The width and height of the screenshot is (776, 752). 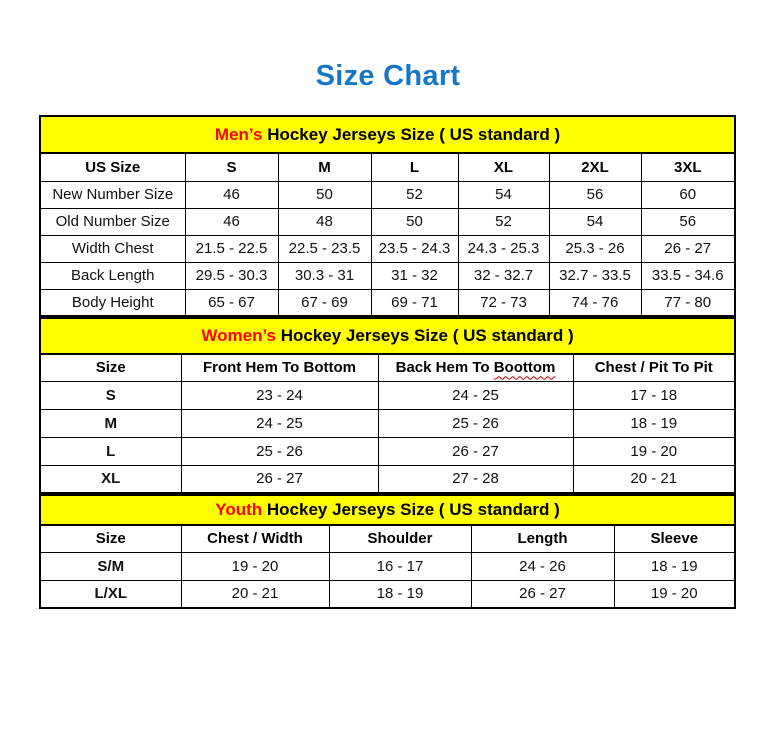 What do you see at coordinates (595, 275) in the screenshot?
I see `size-value: 32.7 - 33.5` at bounding box center [595, 275].